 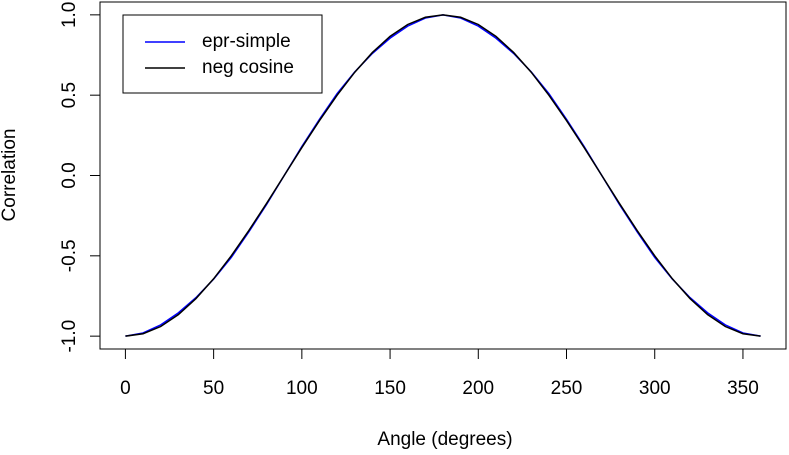 I want to click on y-axis-label: Correlation, so click(x=10, y=175).